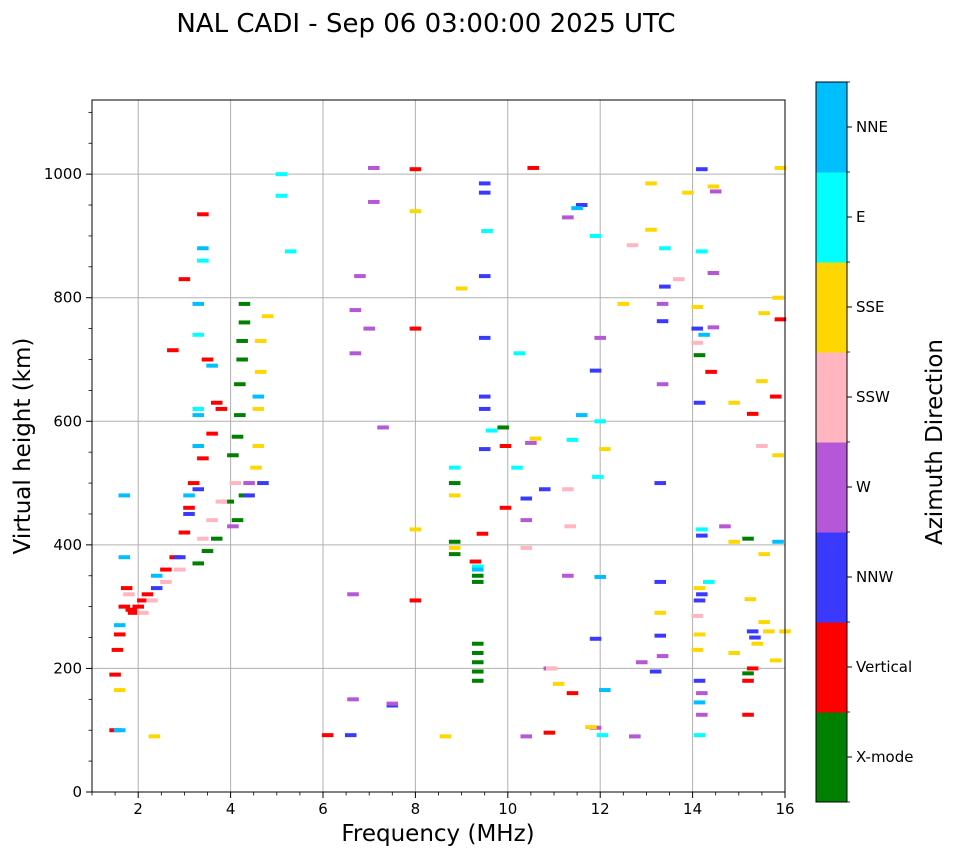  Describe the element at coordinates (68, 456) in the screenshot. I see `y-axis-ticks: 0 200 400 600 800 1000` at that location.